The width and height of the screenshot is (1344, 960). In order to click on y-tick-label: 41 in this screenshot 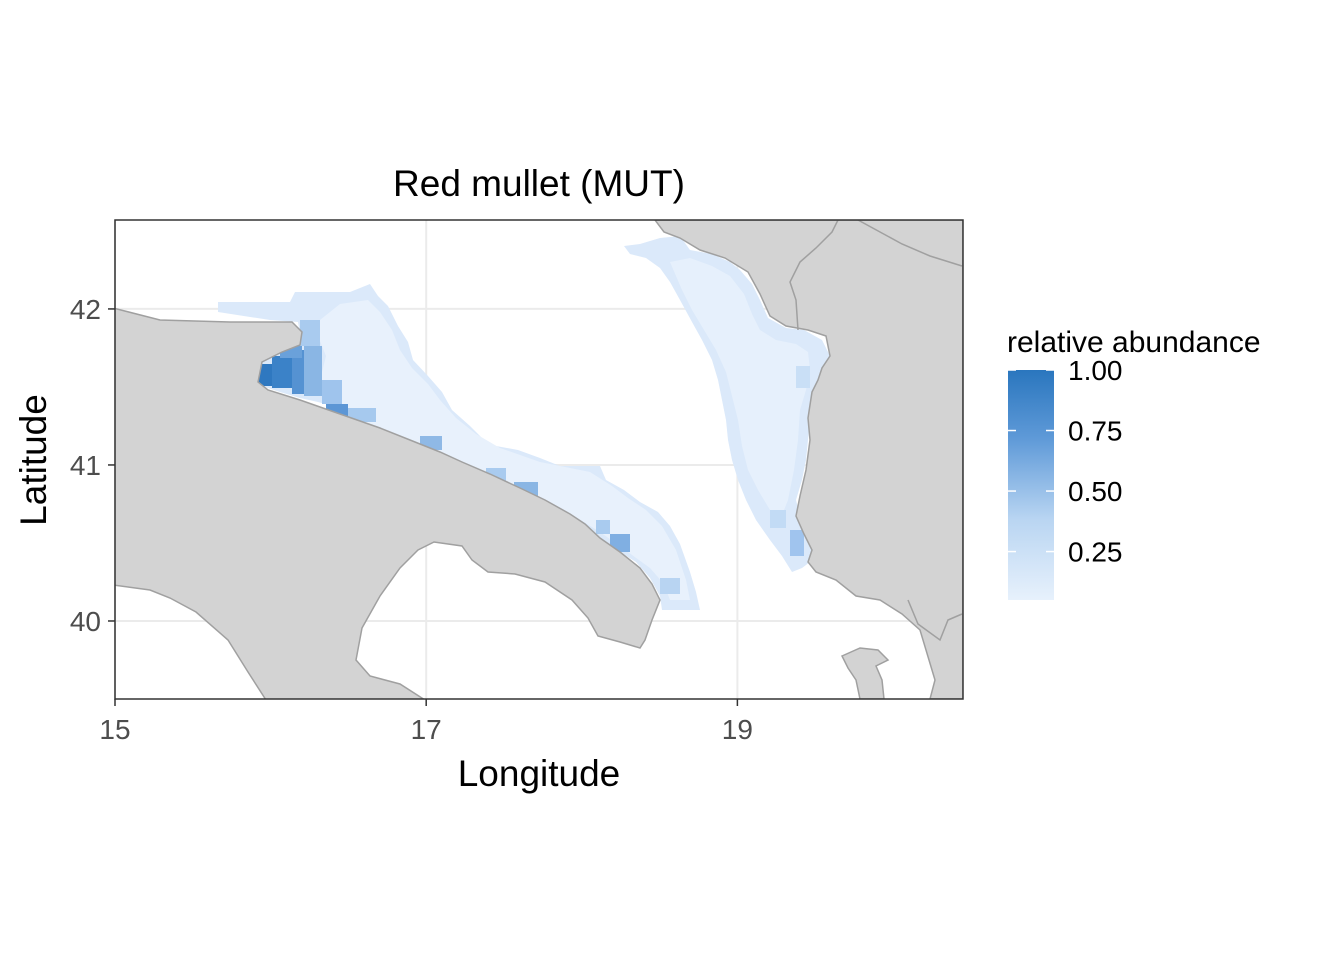, I will do `click(85, 465)`.